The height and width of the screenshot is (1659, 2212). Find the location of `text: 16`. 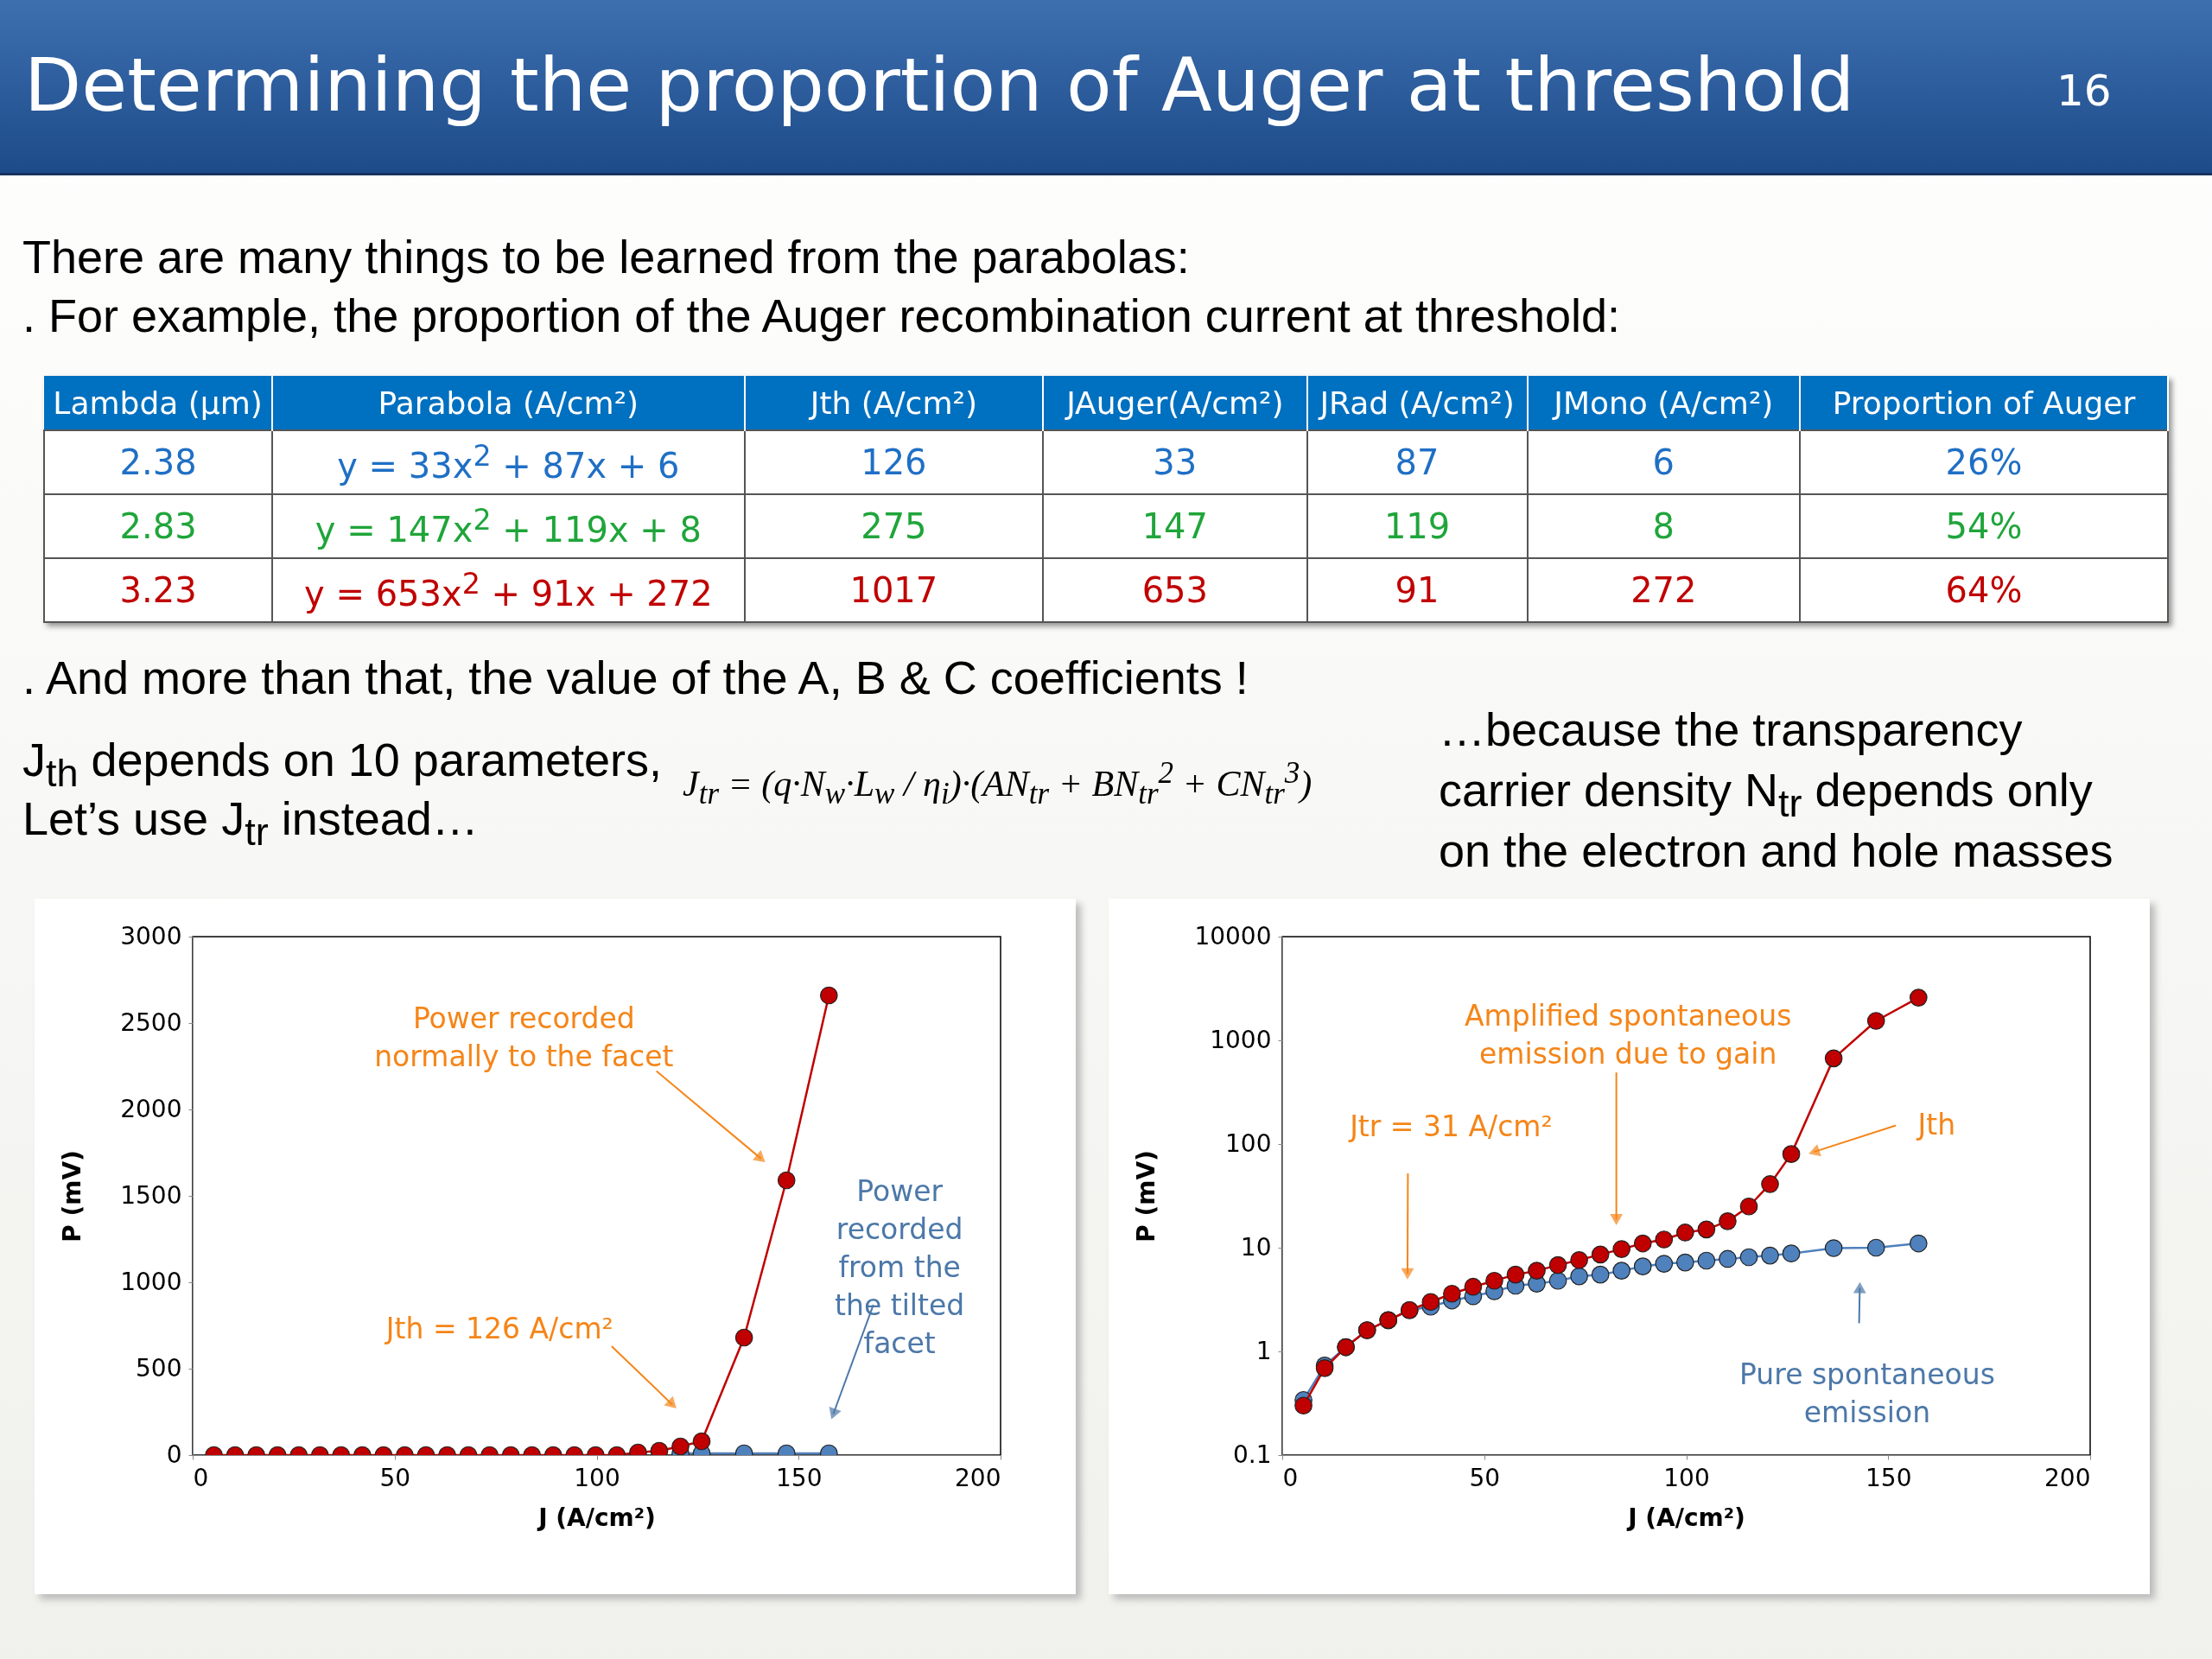

text: 16 is located at coordinates (2084, 91).